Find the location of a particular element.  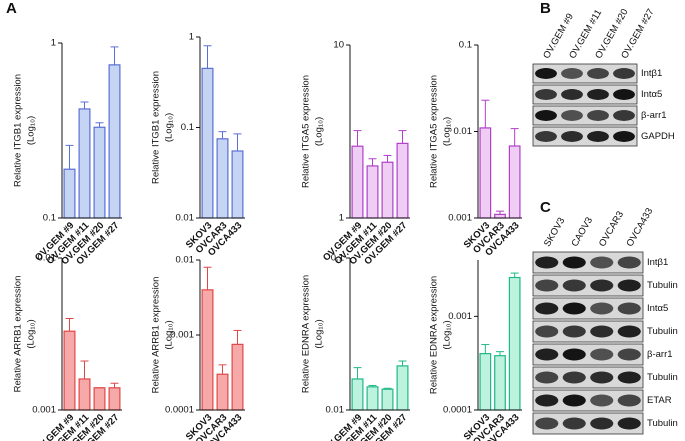

protein-label: β-arr1 is located at coordinates (654, 115).